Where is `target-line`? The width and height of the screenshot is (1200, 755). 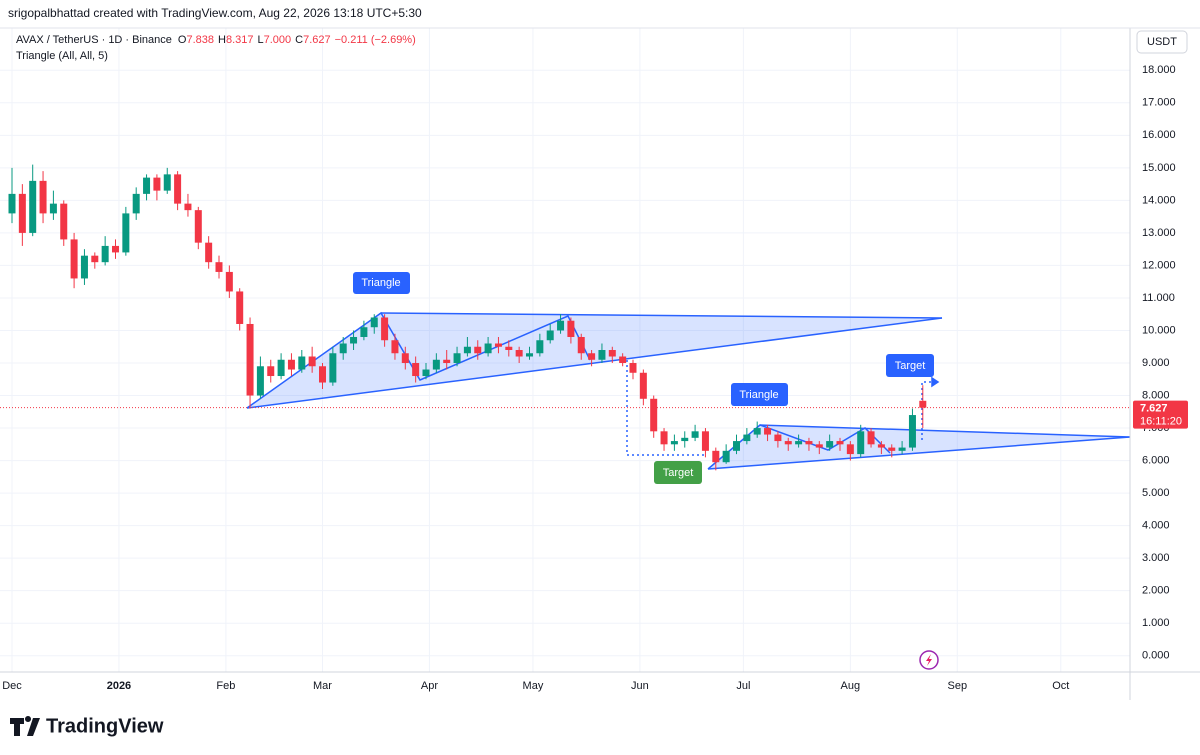 target-line is located at coordinates (927, 410).